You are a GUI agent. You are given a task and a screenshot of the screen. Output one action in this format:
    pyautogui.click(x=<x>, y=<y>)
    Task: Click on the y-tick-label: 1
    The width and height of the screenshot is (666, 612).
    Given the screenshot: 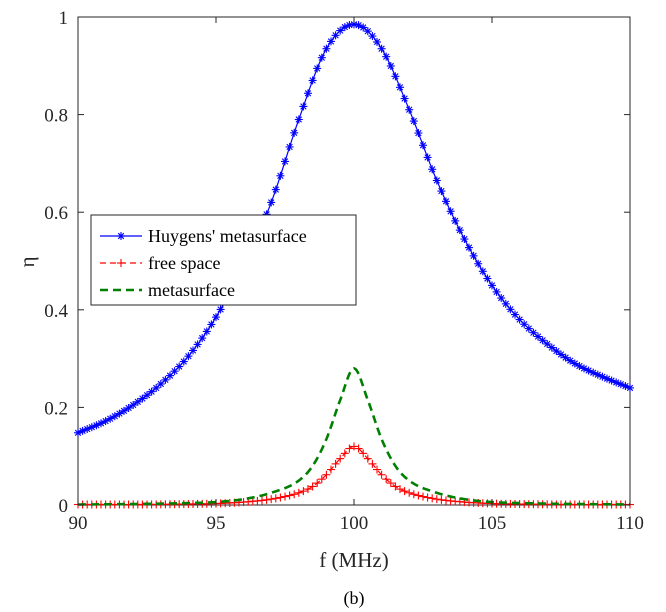 What is the action you would take?
    pyautogui.click(x=64, y=18)
    